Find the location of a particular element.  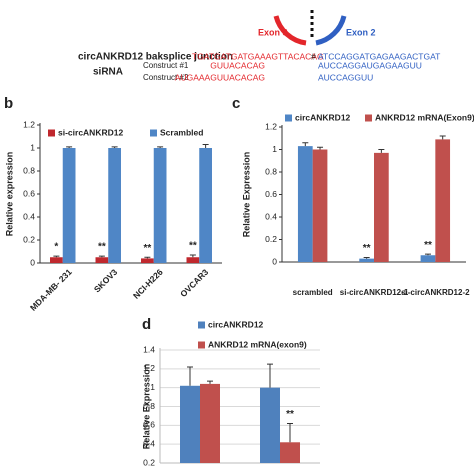

legend-label: si-circANKRD12 is located at coordinates (90, 132).